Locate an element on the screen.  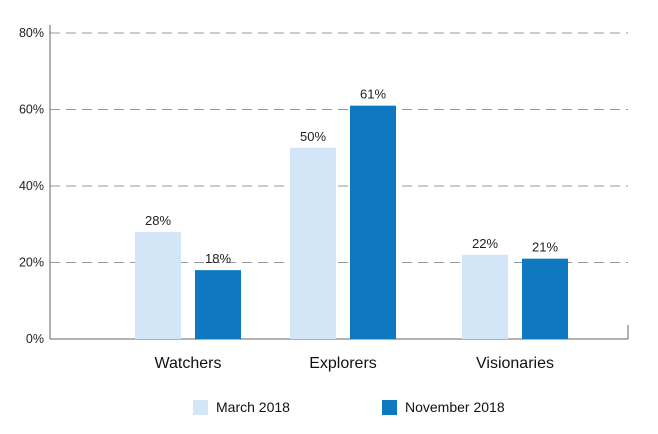
y-tick-label: 60% is located at coordinates (31, 110).